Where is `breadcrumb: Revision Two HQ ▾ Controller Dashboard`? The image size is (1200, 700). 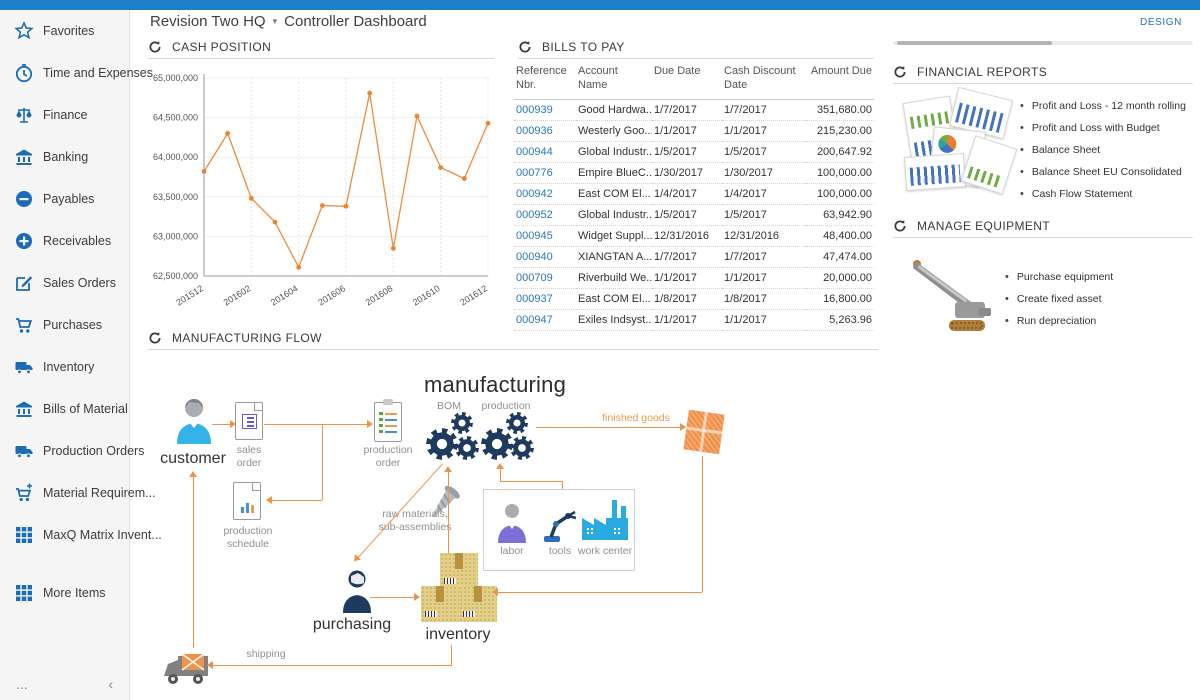 breadcrumb: Revision Two HQ ▾ Controller Dashboard is located at coordinates (288, 21).